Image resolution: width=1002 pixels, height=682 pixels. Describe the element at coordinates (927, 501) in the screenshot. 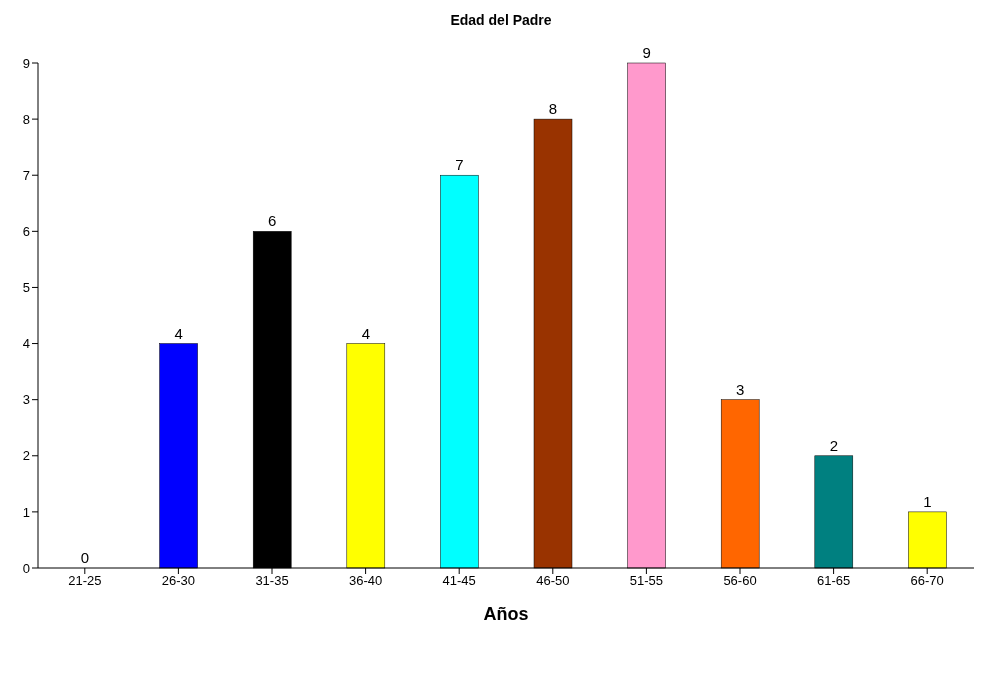

I see `data-label: 1` at that location.